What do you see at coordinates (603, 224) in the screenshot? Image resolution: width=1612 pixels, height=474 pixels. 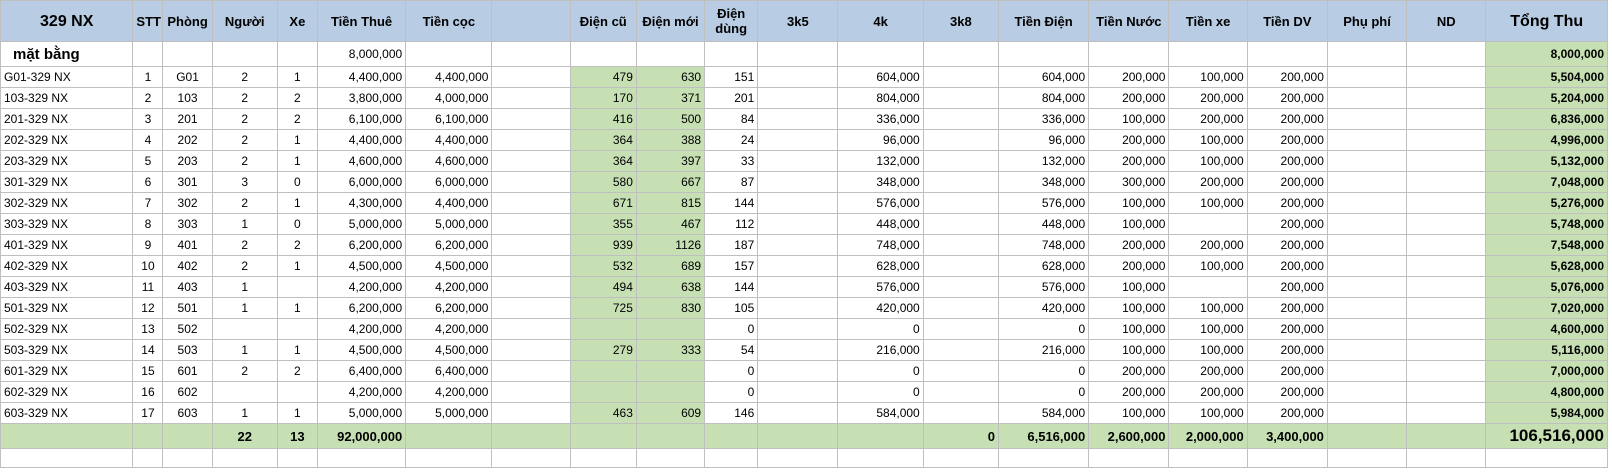 I see `cell: 355` at bounding box center [603, 224].